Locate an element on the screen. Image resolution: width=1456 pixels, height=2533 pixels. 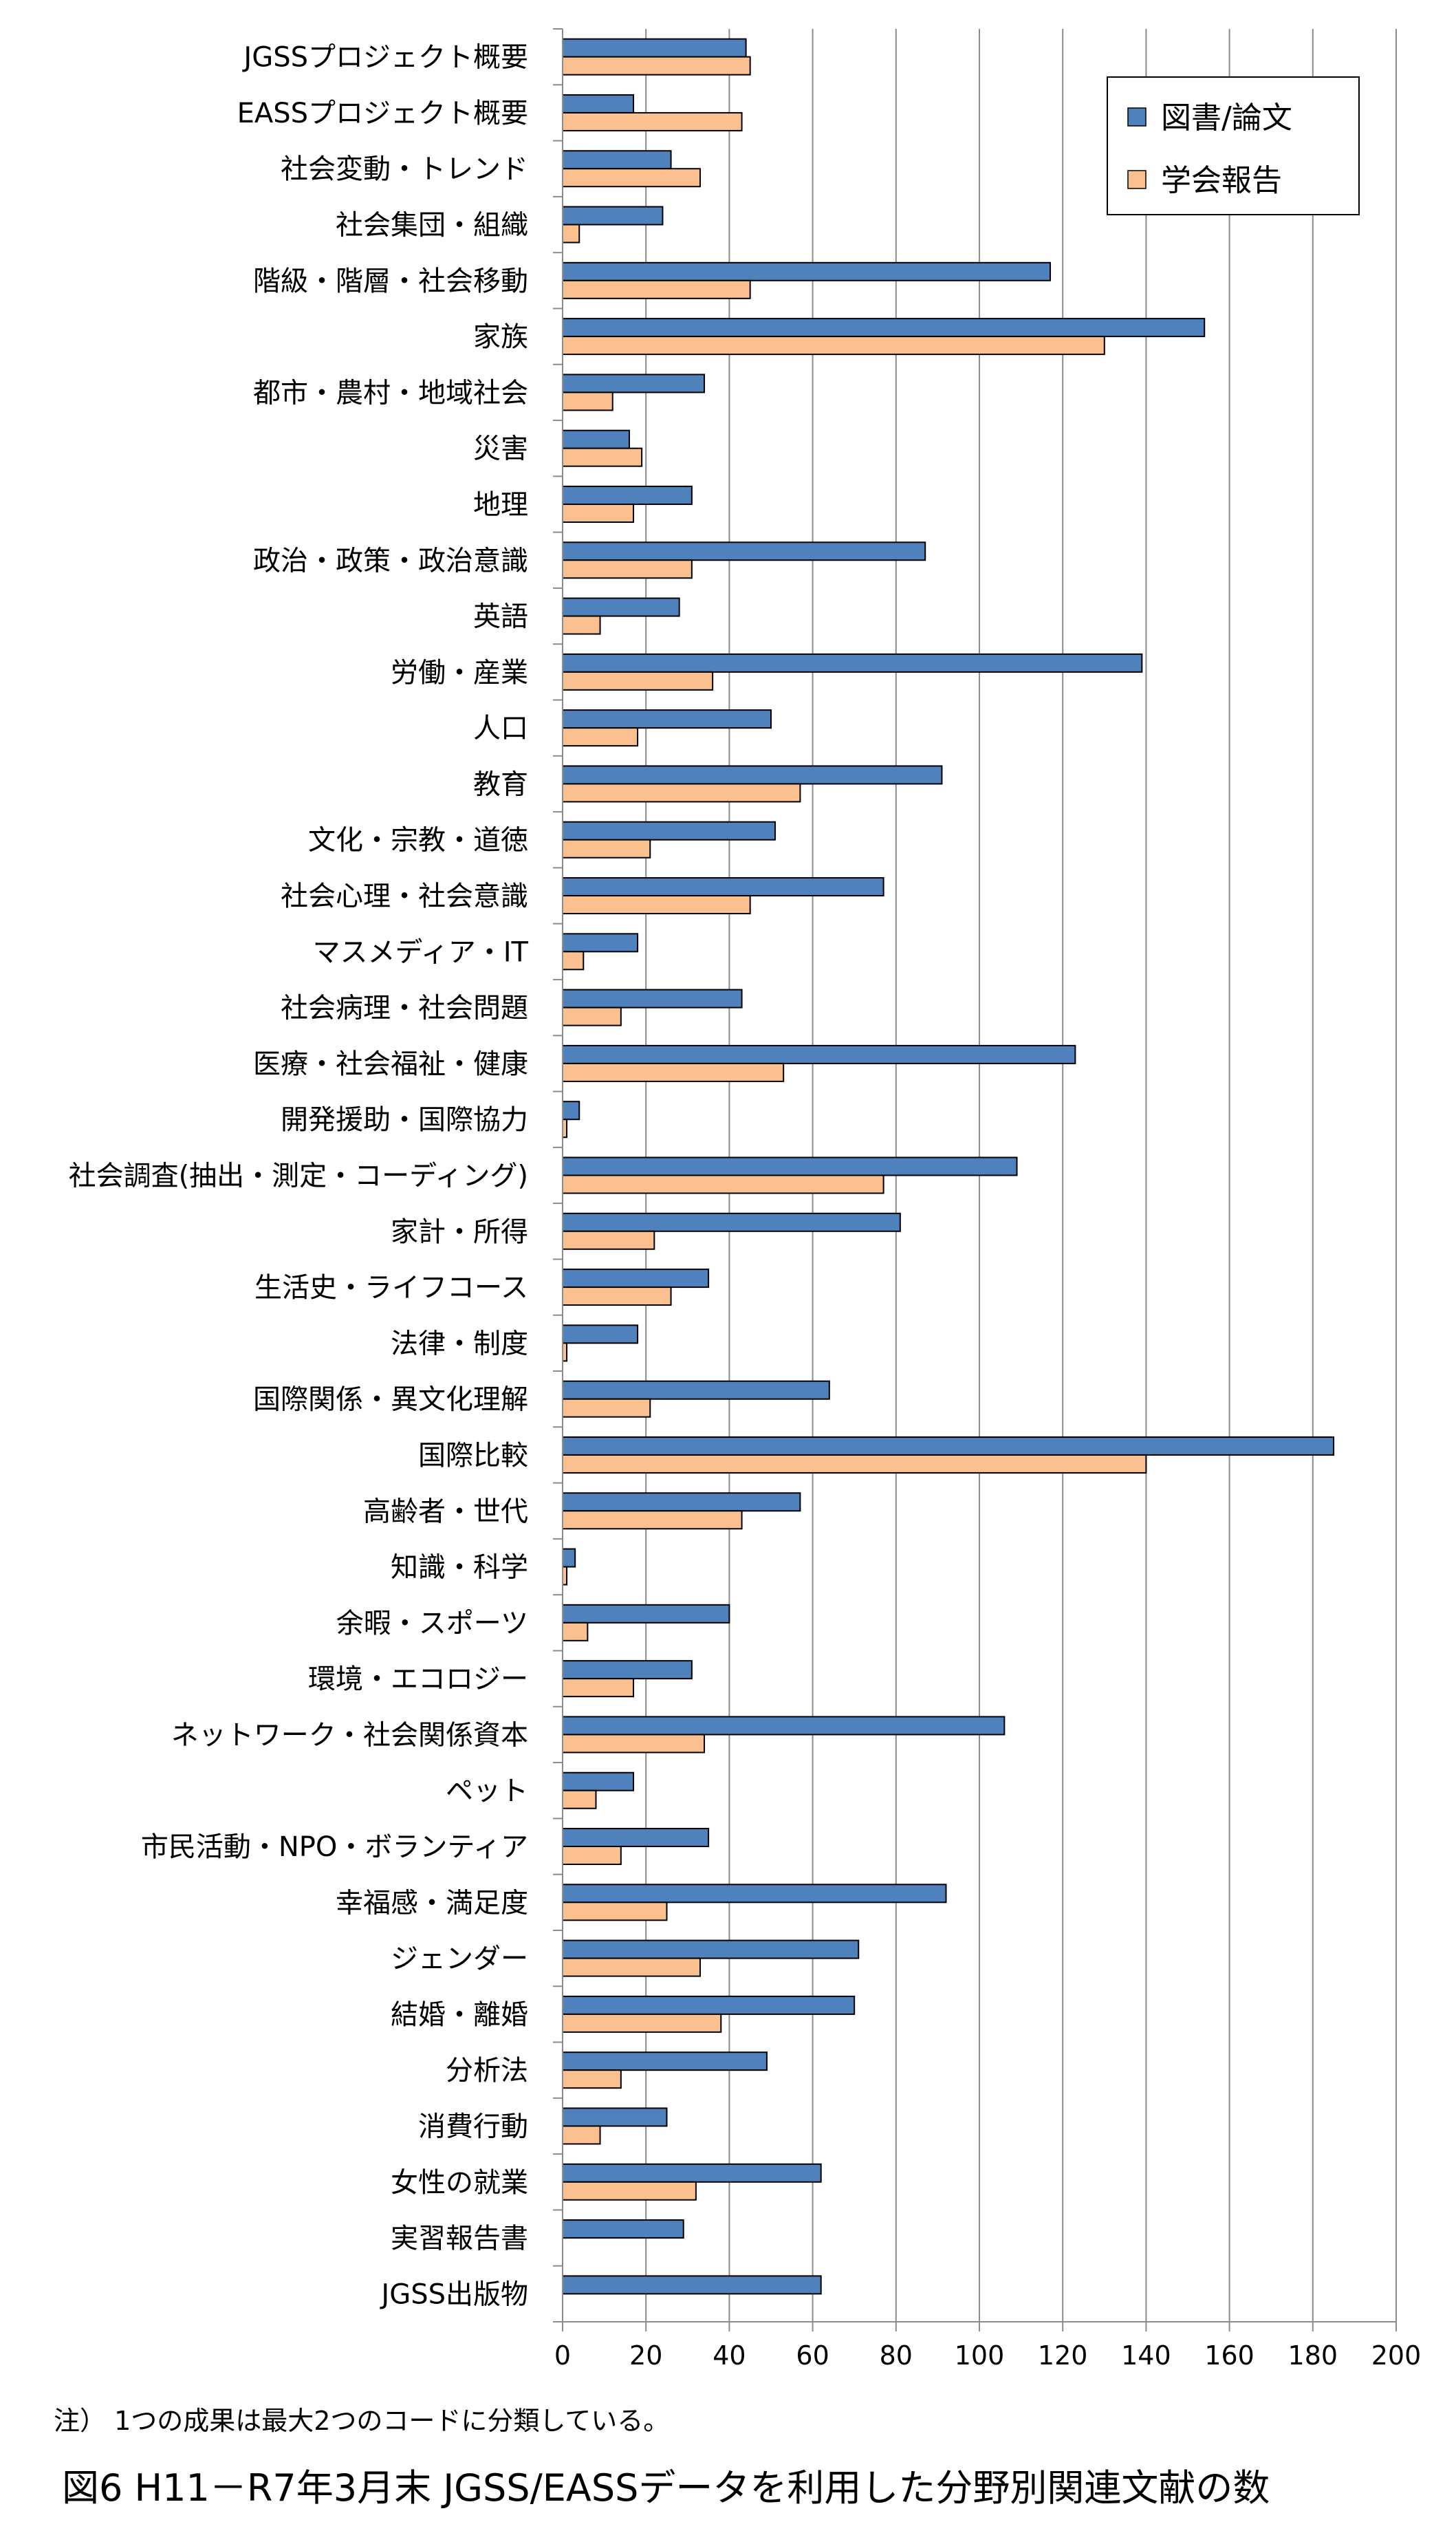
category-label: JGSSプロジェクト概要 is located at coordinates (384, 58).